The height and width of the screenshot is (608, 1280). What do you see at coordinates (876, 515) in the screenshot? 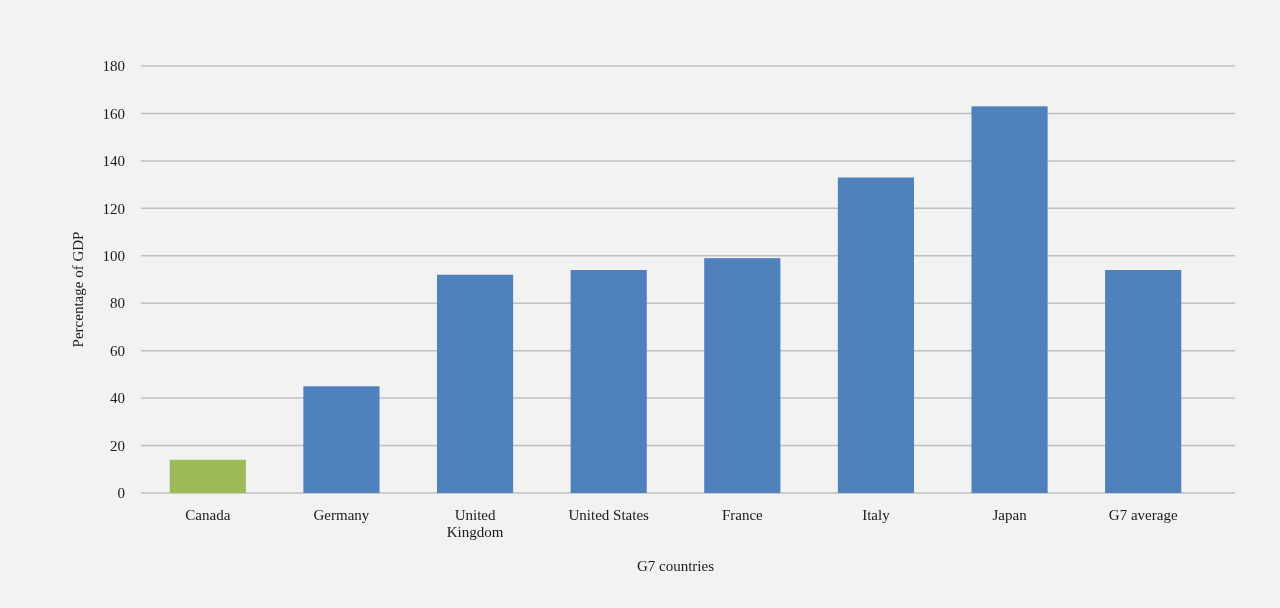
I see `x-tick-label: Italy` at bounding box center [876, 515].